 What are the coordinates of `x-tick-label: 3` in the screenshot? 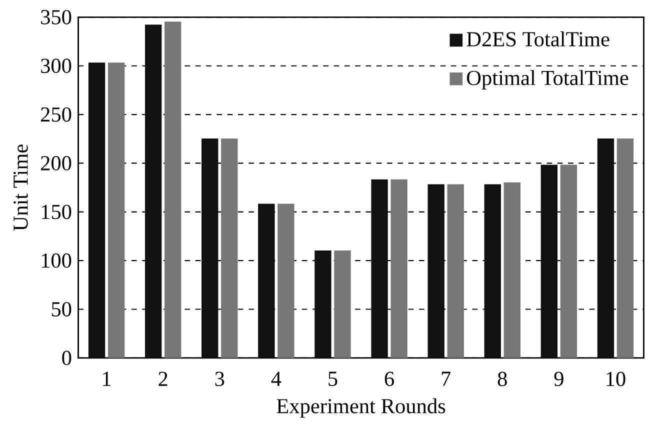 It's located at (219, 379).